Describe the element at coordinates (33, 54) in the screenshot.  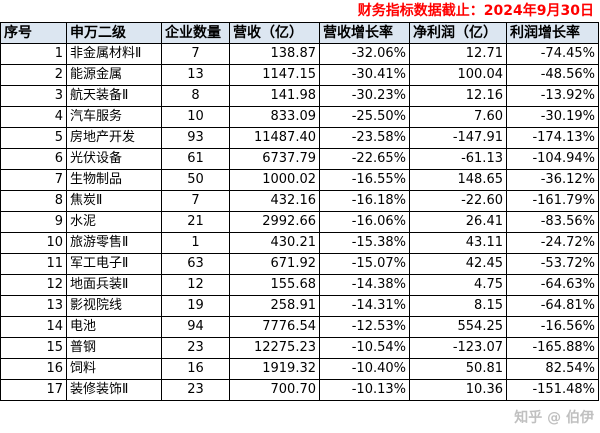
I see `row-index-cell: 1` at that location.